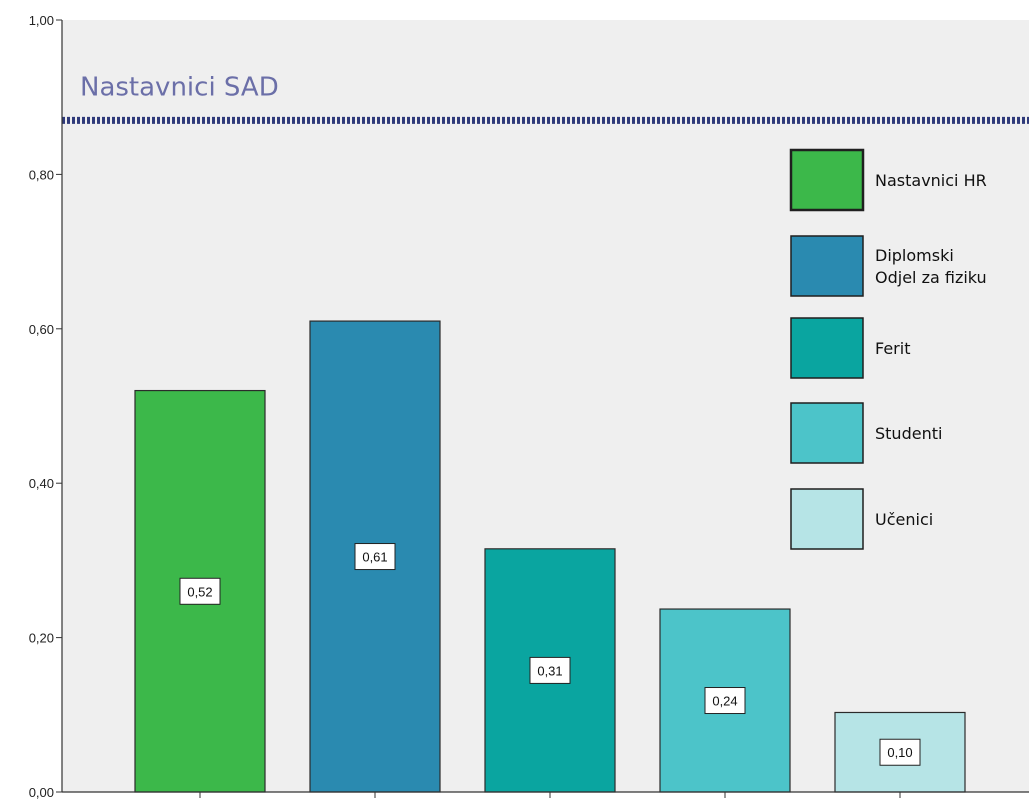  I want to click on y-tick-label-1: 0,20, so click(41, 638).